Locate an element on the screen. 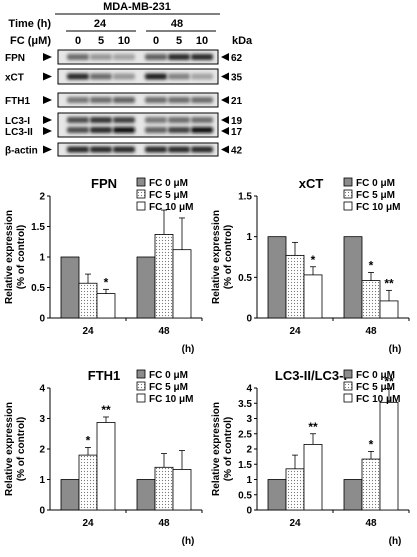 This screenshot has height=557, width=417. chart-ylabel-line2-2: (% of control) is located at coordinates (21, 449).